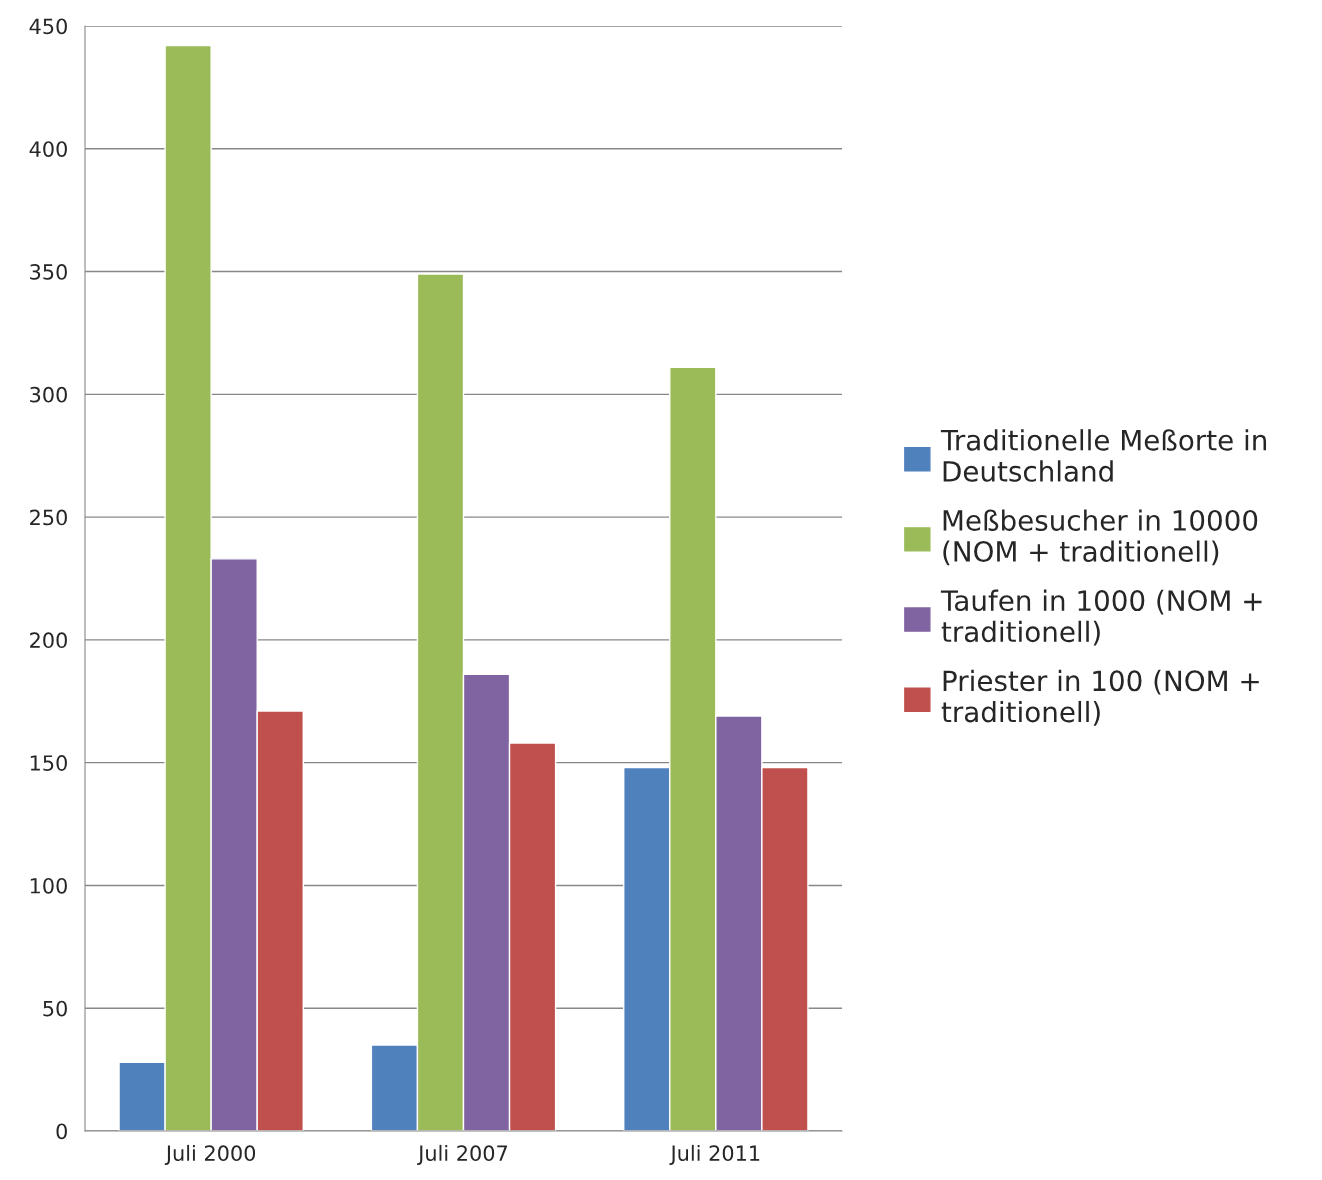 The height and width of the screenshot is (1180, 1322). Describe the element at coordinates (1100, 697) in the screenshot. I see `legend-label: Priester in 100 (NOM + traditionell)` at that location.